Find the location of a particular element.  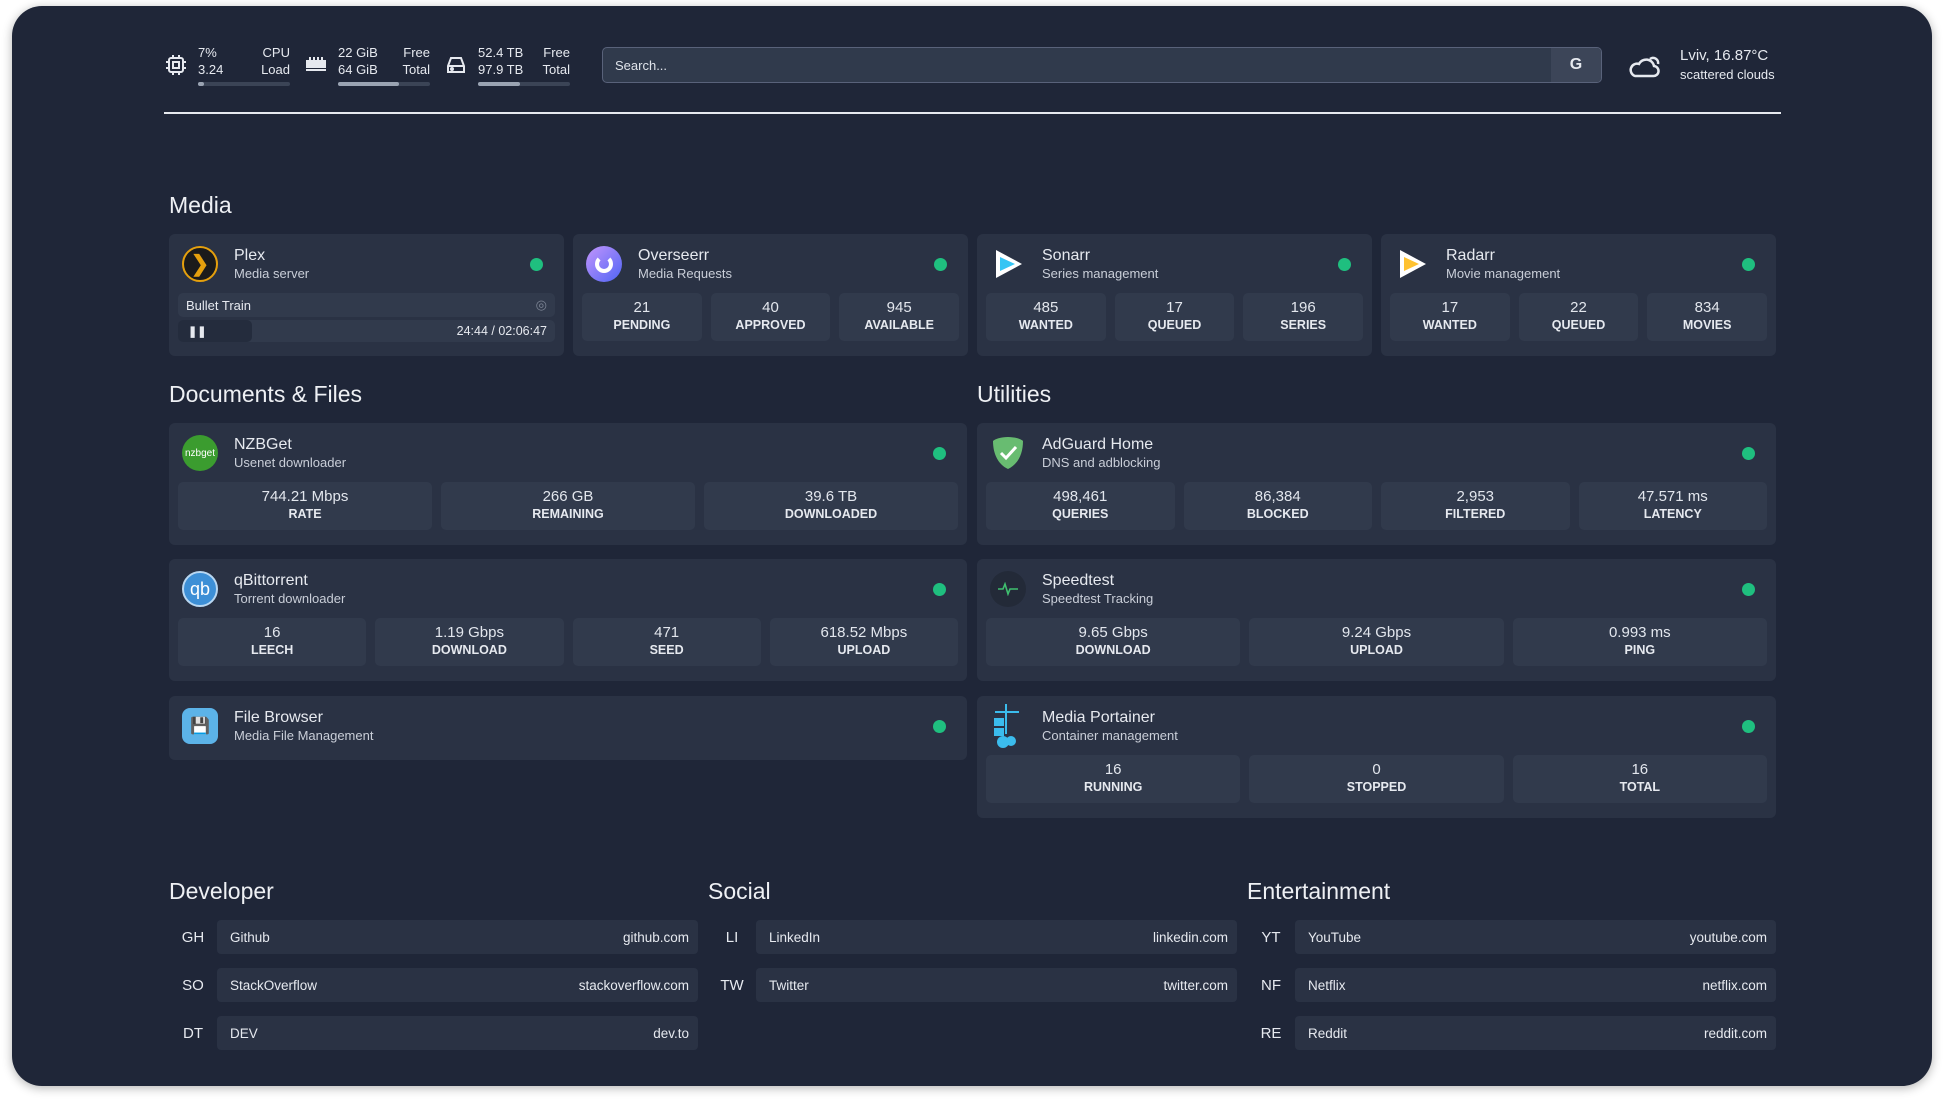

weather-condition: scattered clouds is located at coordinates (1727, 74).